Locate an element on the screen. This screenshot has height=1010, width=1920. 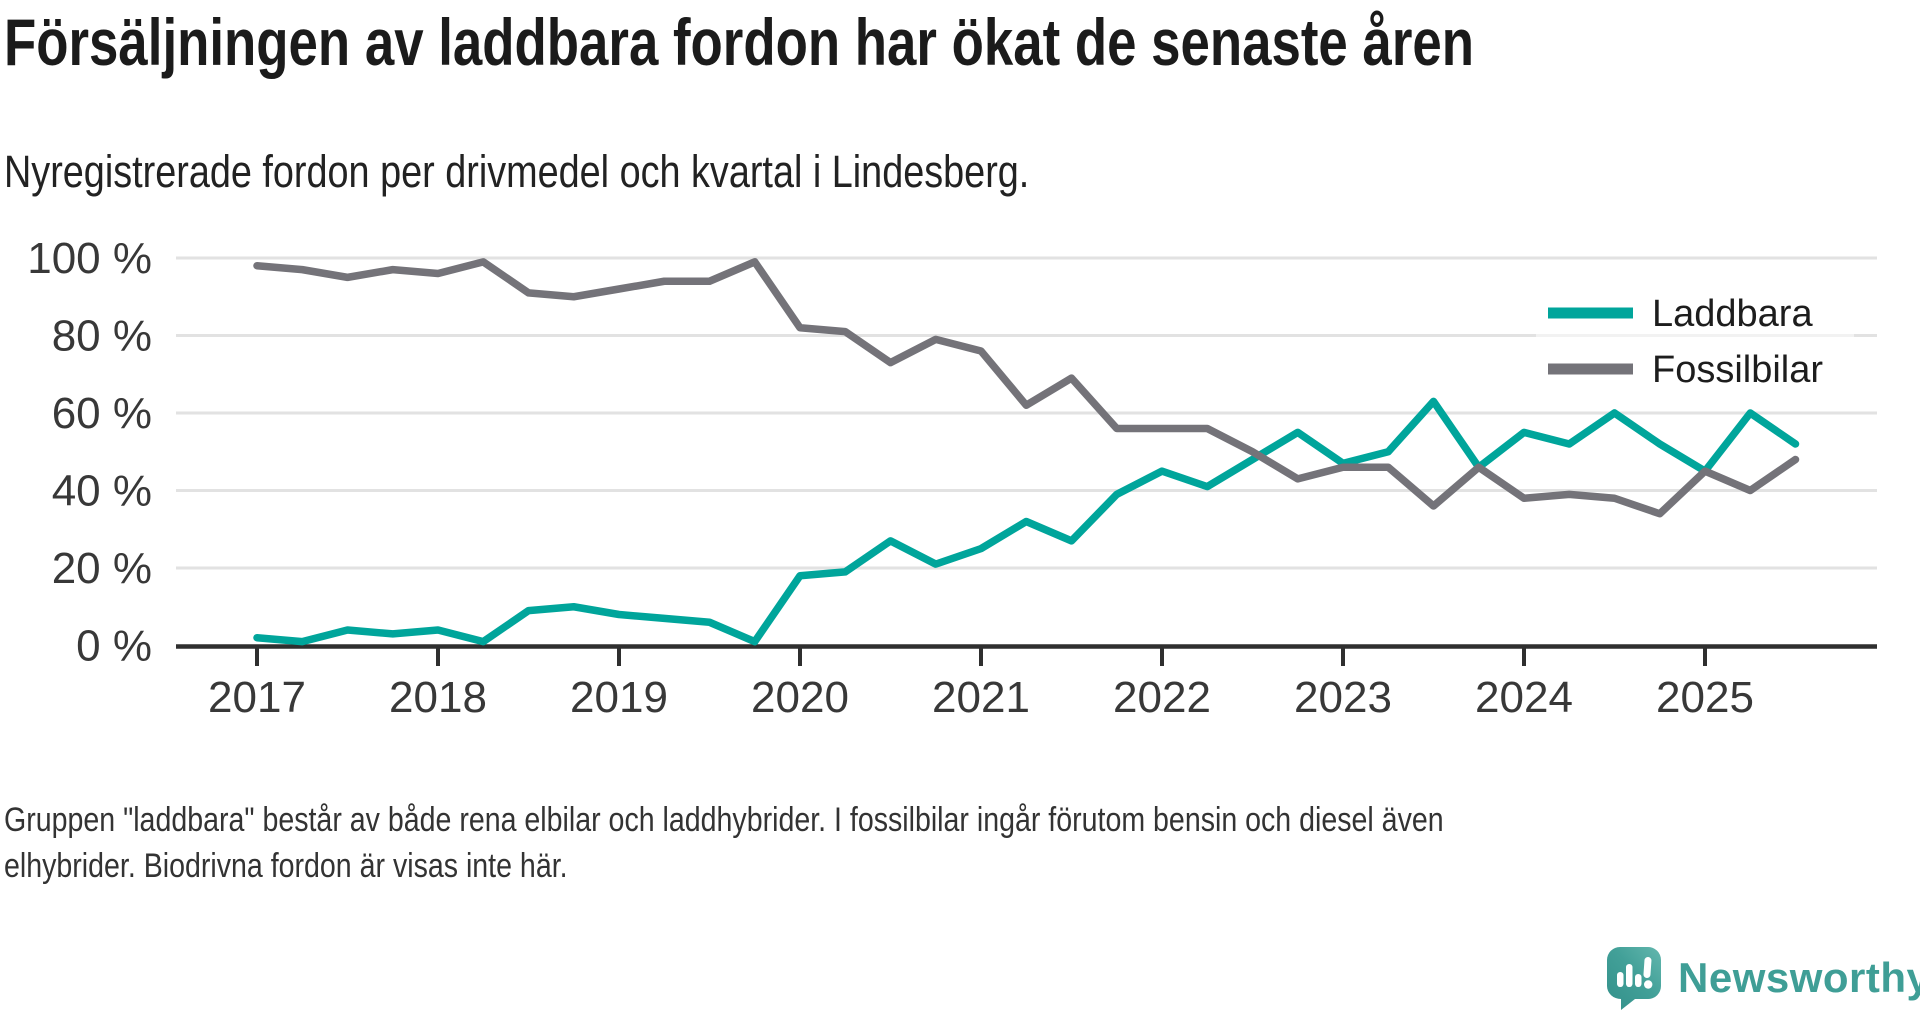
x-axis-label: 2022 is located at coordinates (1162, 697).